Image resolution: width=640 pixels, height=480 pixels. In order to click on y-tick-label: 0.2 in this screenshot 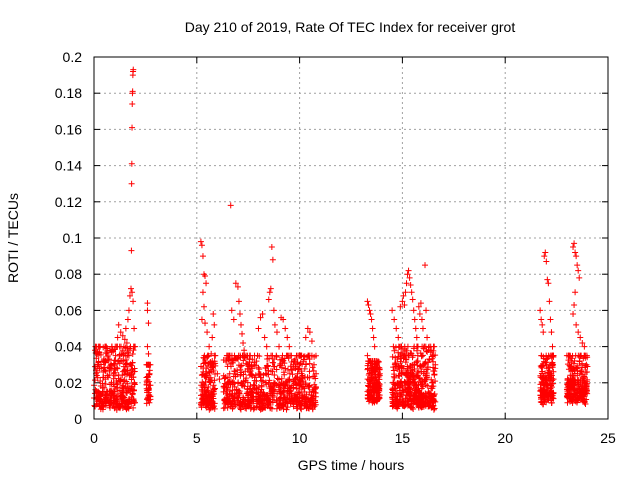, I will do `click(73, 57)`.